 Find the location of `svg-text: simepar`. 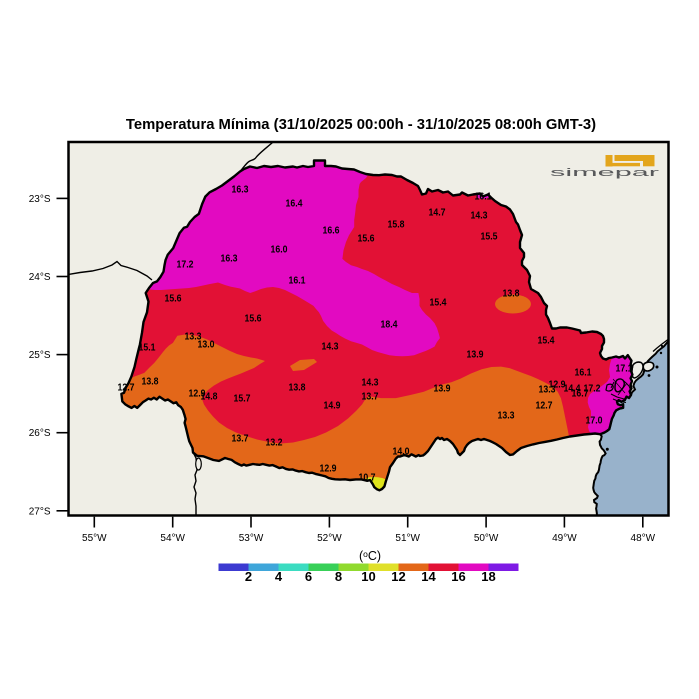

svg-text: simepar is located at coordinates (605, 173).